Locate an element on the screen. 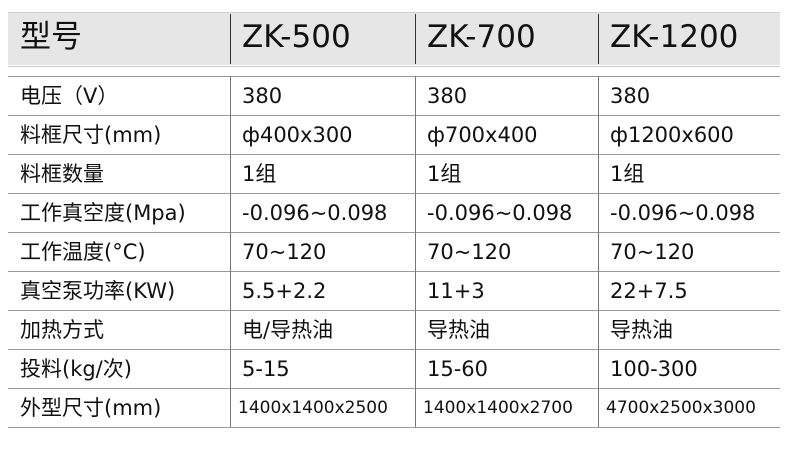 The height and width of the screenshot is (449, 790). table-cell: 真空泵功率(KW) is located at coordinates (98, 291).